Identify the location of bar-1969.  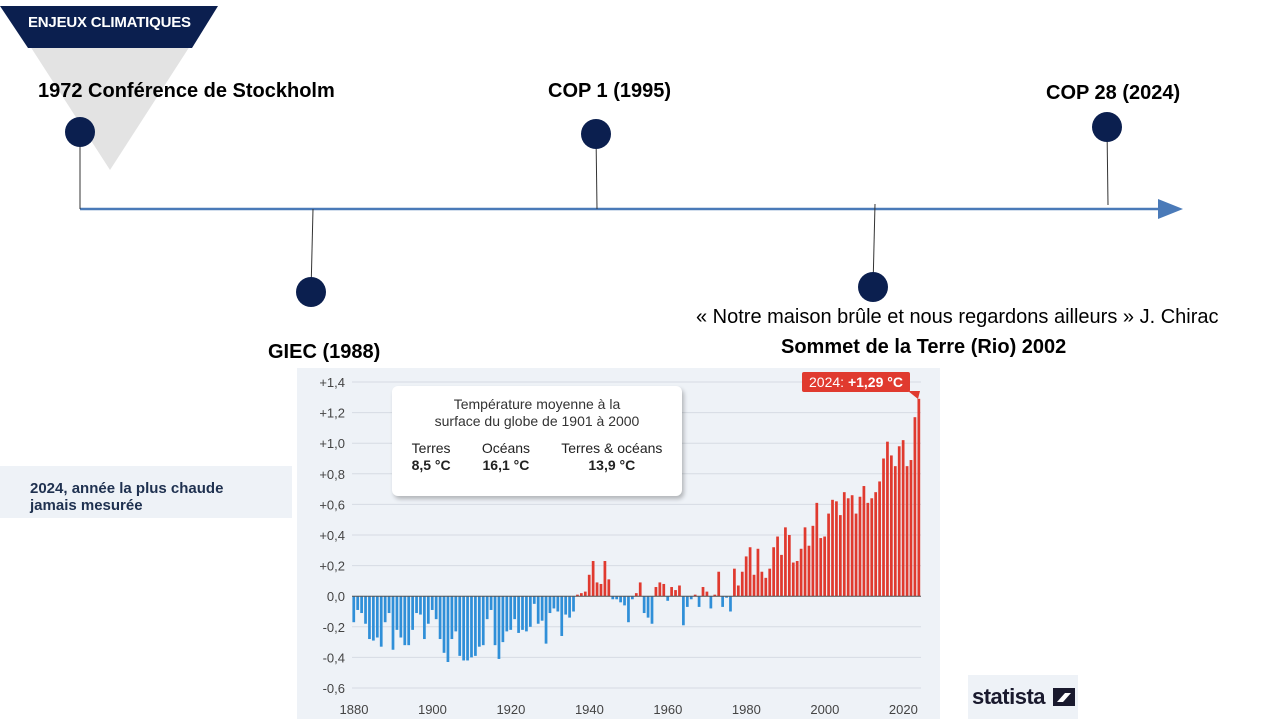
(703, 592).